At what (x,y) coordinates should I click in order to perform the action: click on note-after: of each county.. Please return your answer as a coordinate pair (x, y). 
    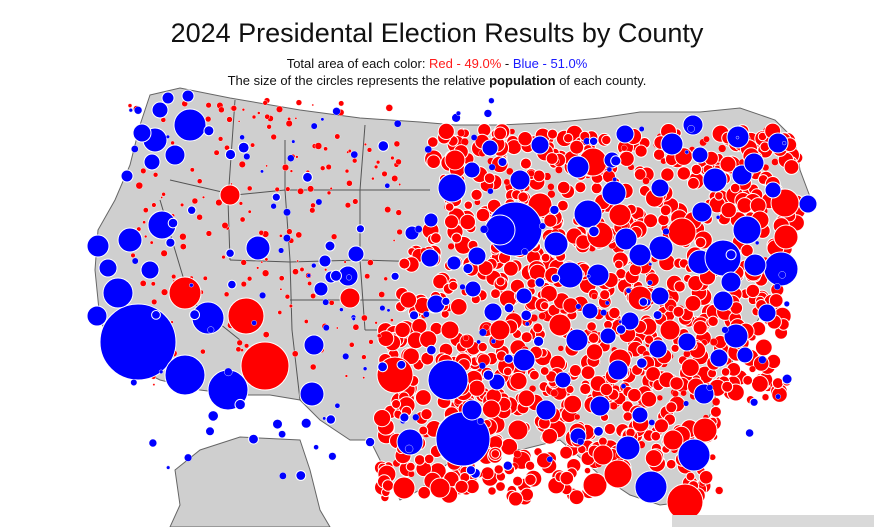
    Looking at the image, I should click on (601, 80).